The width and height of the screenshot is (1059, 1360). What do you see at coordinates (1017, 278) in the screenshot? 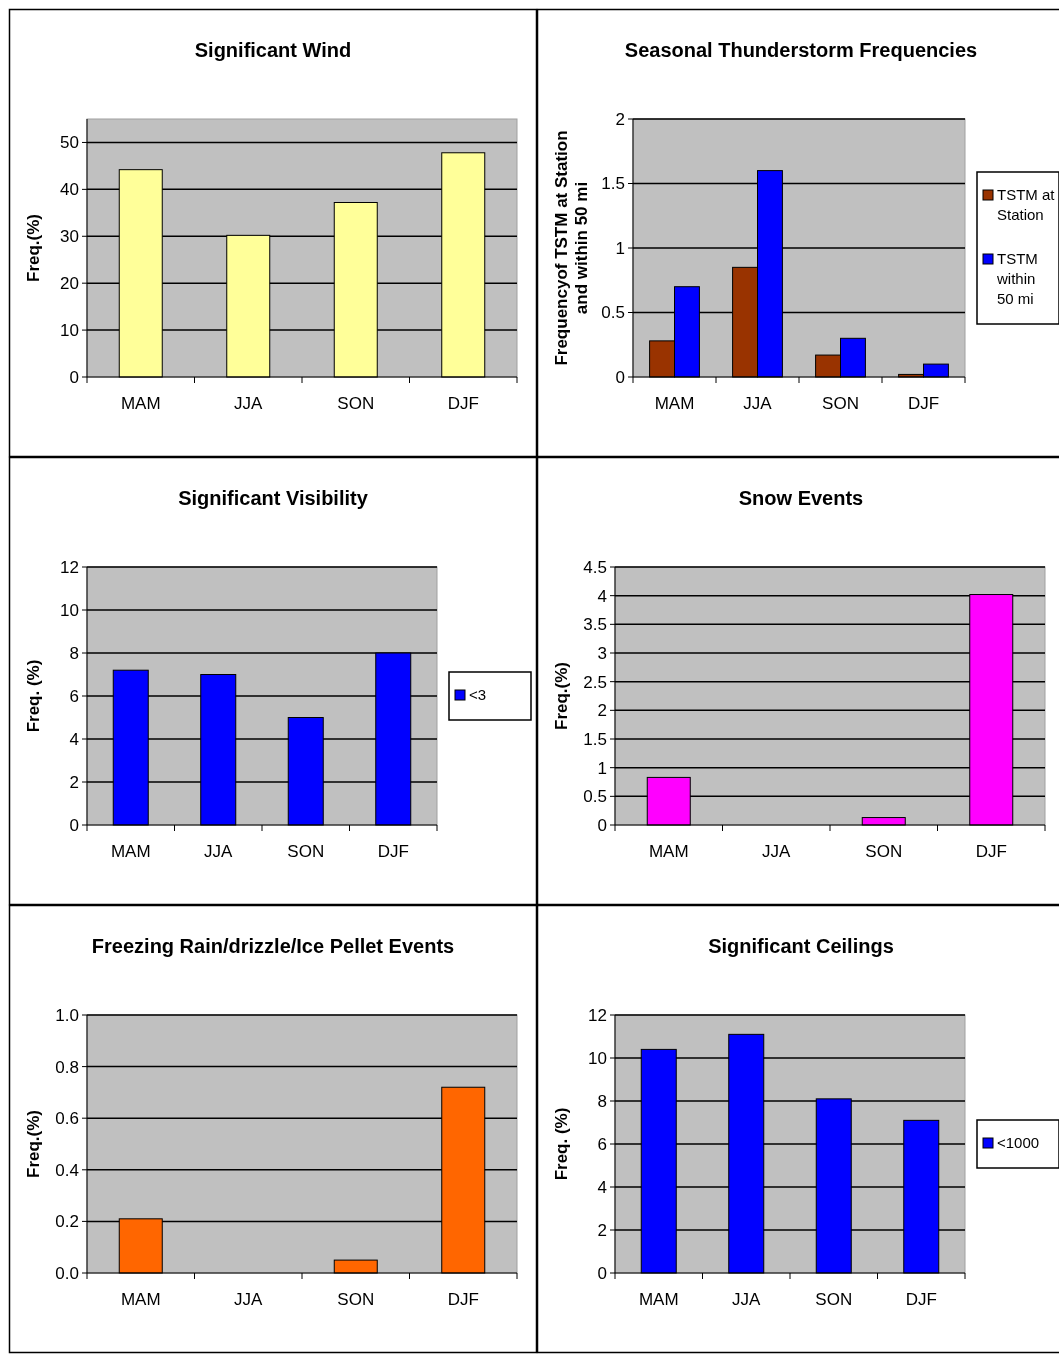
I see `legend-label: TSTM within 50 mi` at bounding box center [1017, 278].